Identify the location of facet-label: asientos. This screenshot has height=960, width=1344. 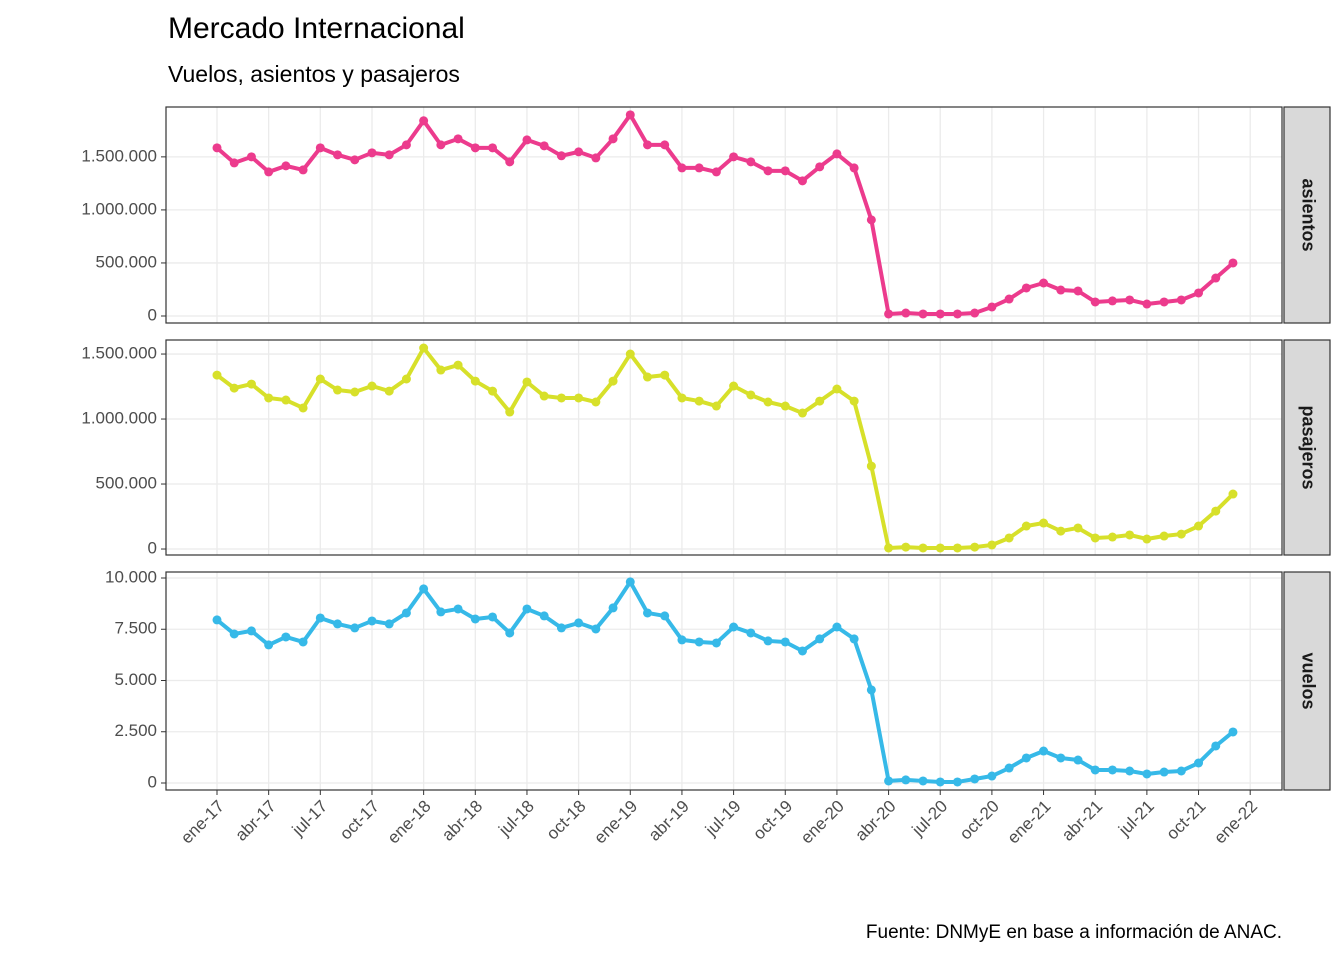
(1308, 214).